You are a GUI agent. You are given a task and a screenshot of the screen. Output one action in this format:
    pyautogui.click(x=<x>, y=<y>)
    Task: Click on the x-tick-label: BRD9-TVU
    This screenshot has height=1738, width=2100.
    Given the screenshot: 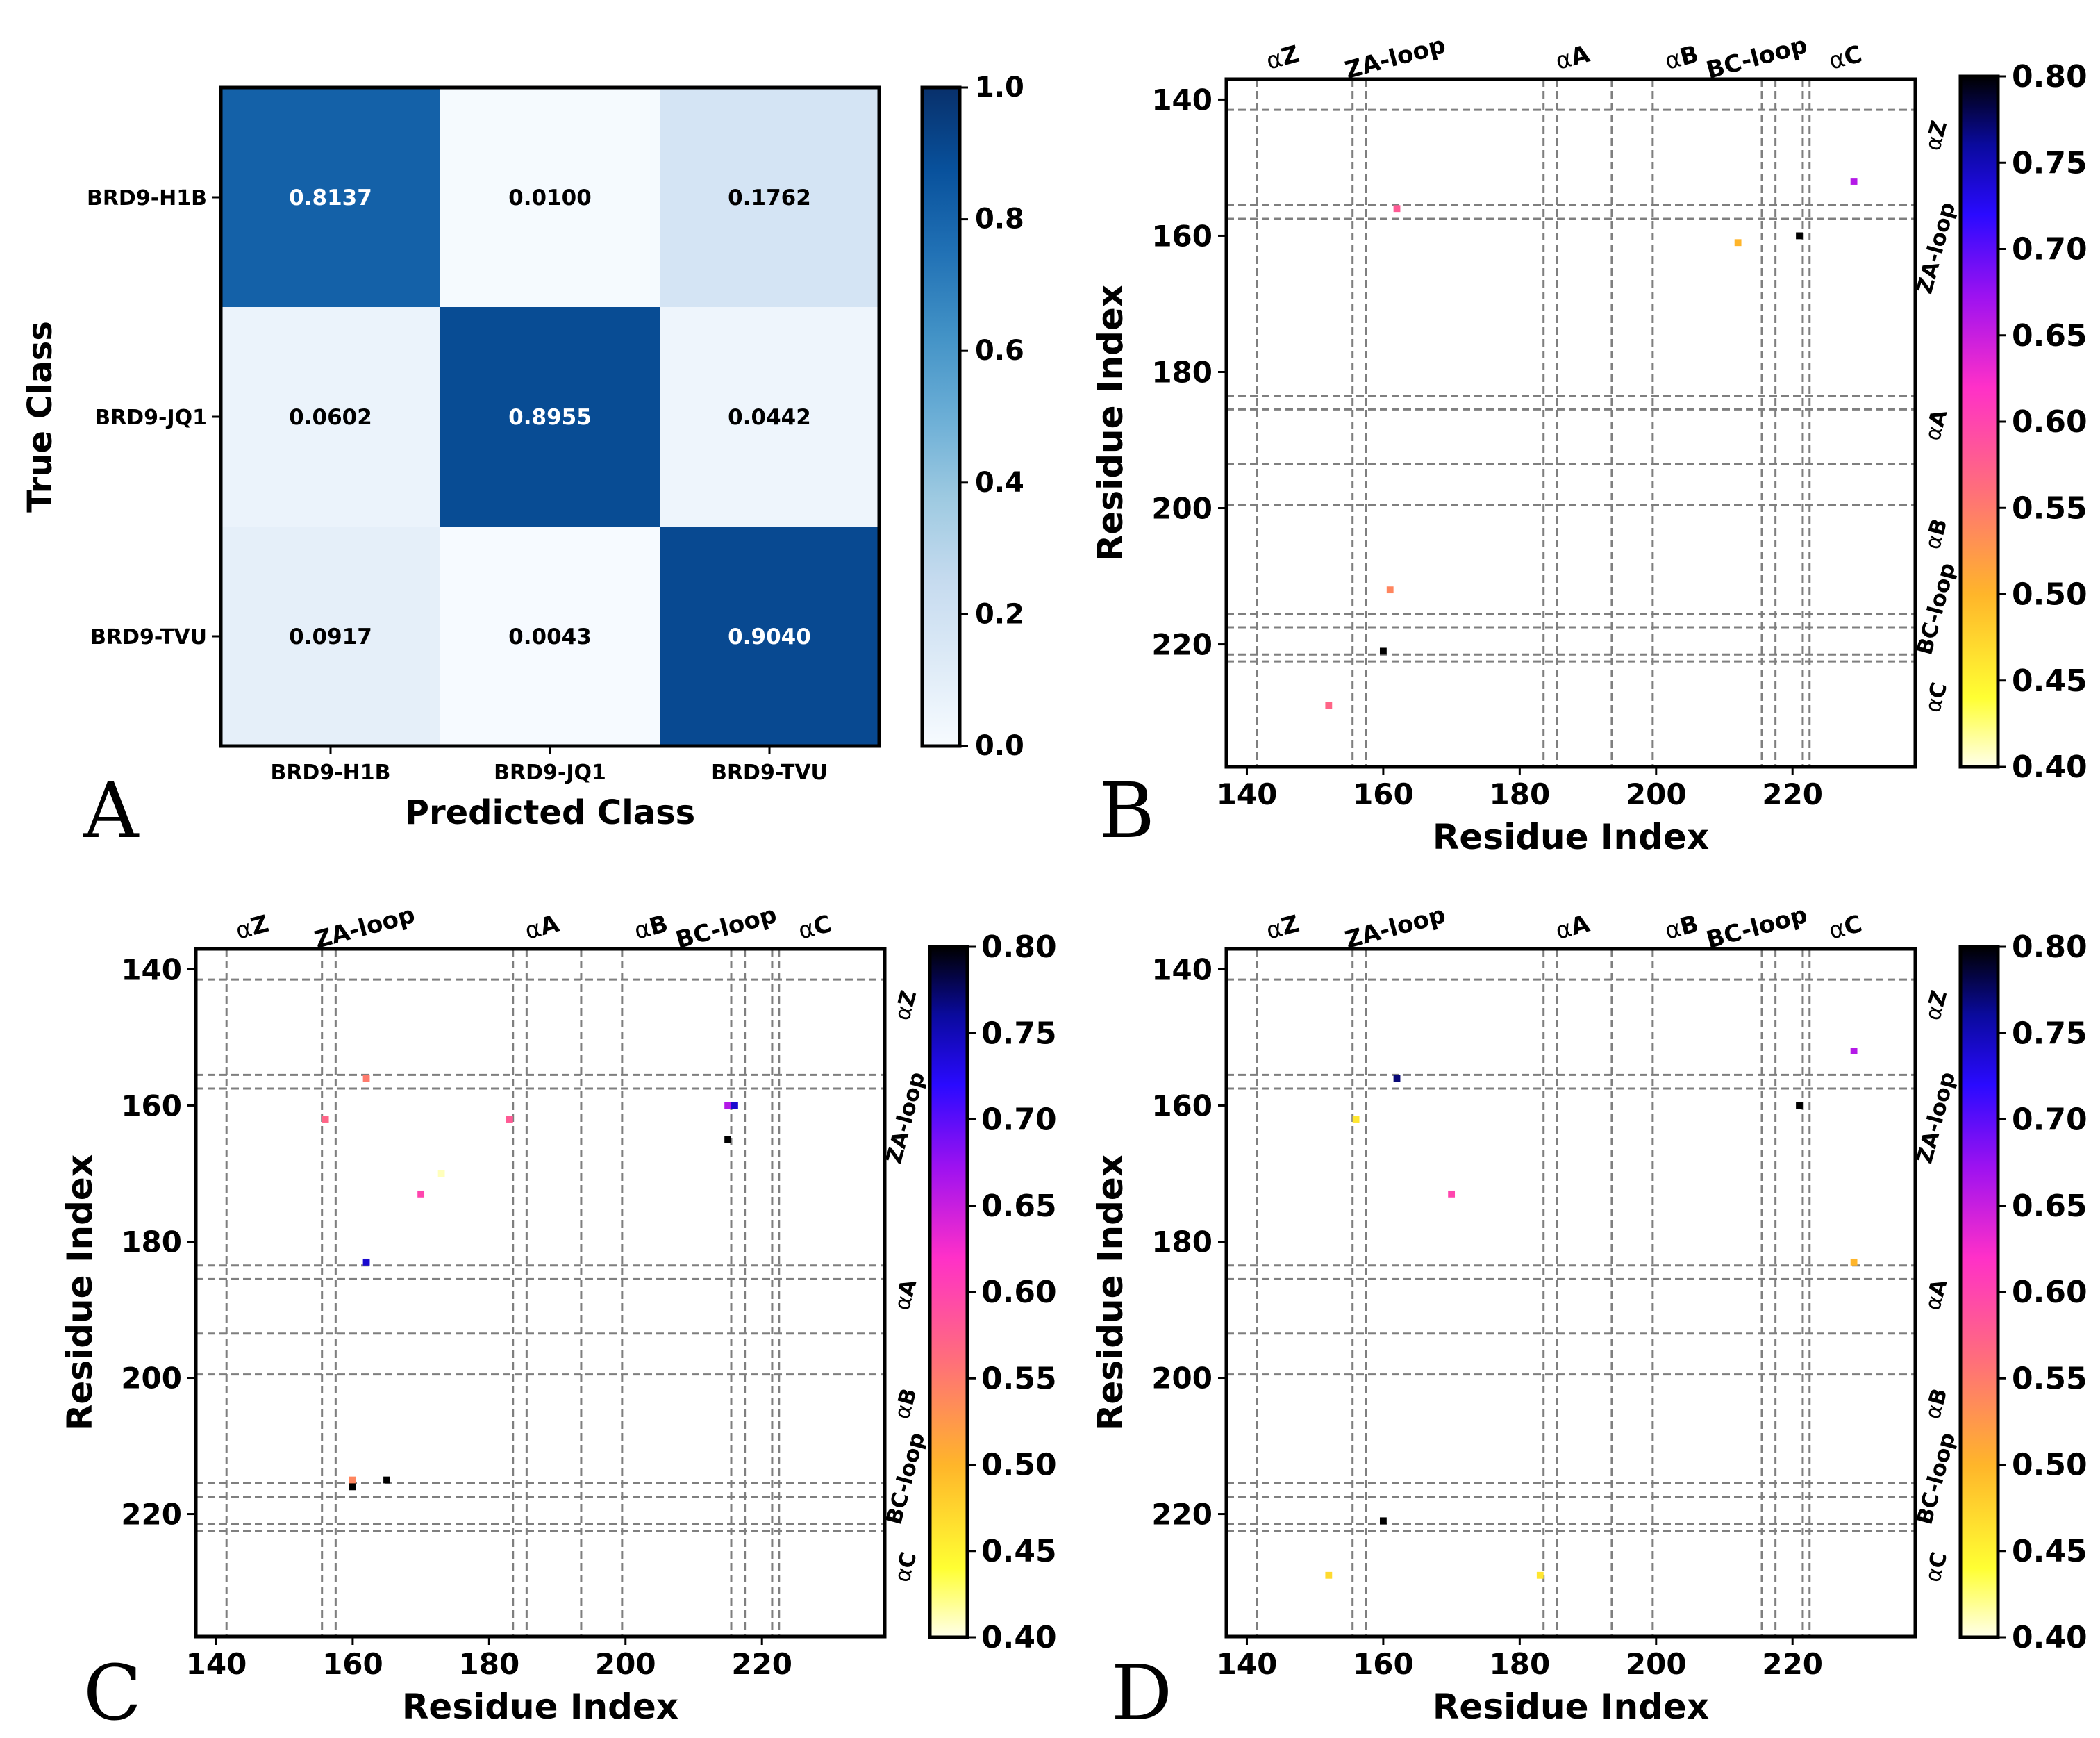 What is the action you would take?
    pyautogui.click(x=769, y=773)
    